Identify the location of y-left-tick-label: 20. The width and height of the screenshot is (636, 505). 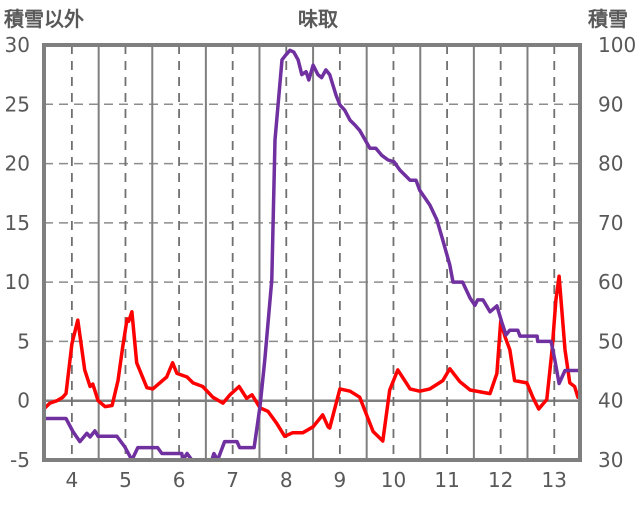
(17, 164).